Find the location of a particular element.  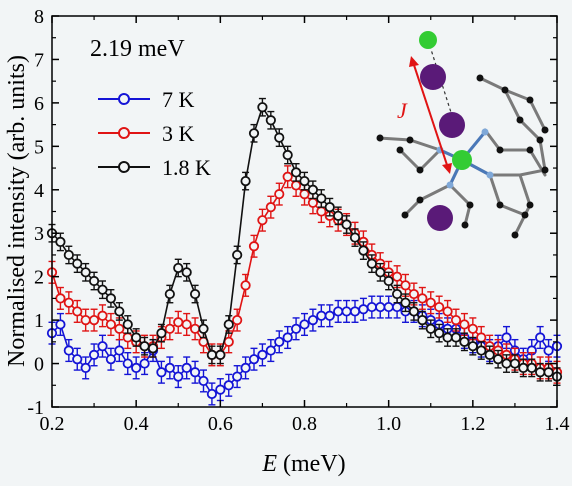

y-tick-label: 3 is located at coordinates (39, 234).